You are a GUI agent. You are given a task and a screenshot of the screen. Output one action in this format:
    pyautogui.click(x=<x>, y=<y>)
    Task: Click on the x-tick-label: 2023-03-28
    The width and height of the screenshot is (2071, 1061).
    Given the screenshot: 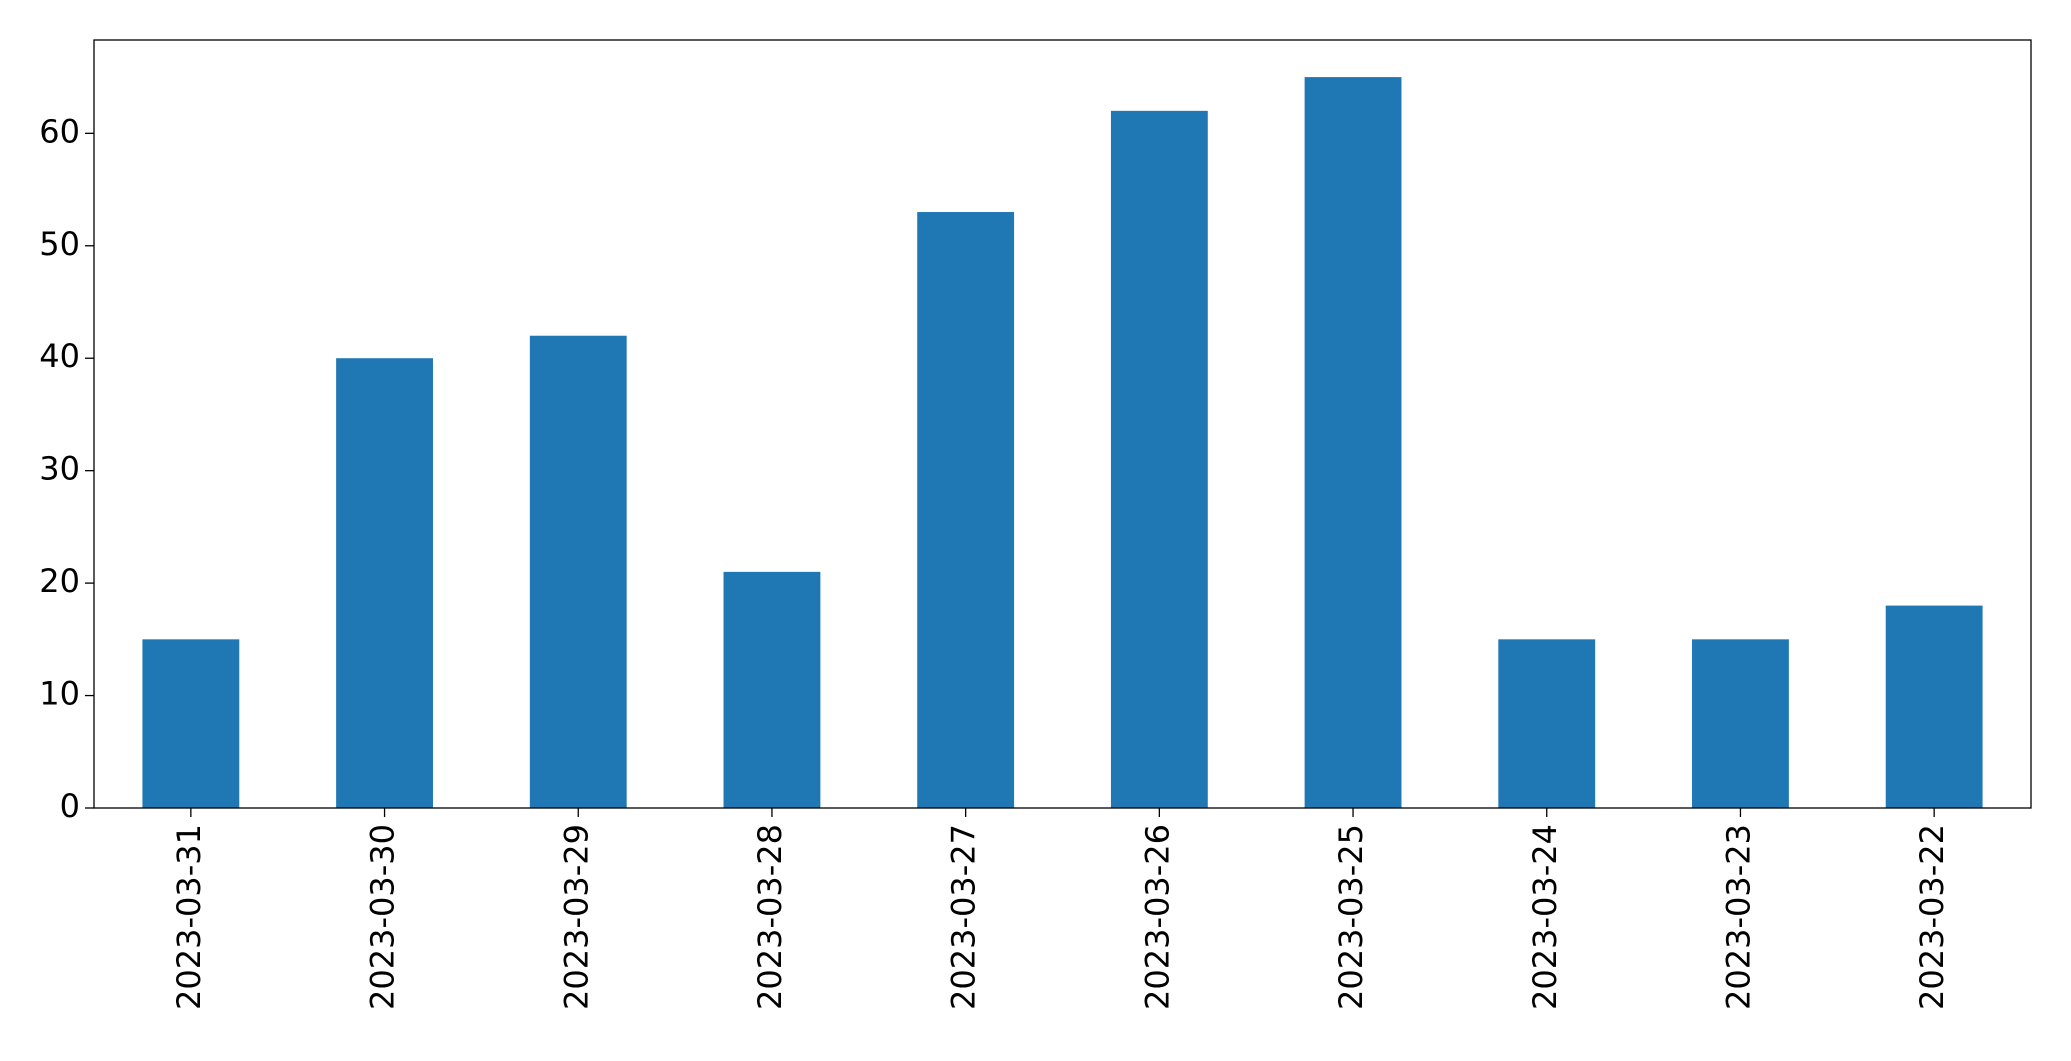 What is the action you would take?
    pyautogui.click(x=770, y=917)
    